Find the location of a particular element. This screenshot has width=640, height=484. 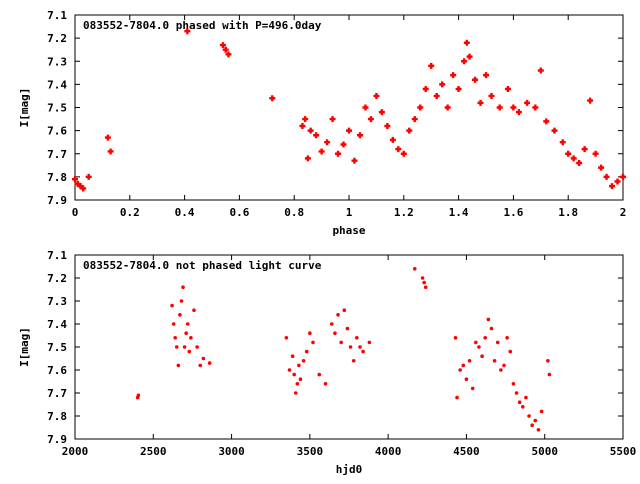

x-tick-label: 4000 is located at coordinates (388, 451).